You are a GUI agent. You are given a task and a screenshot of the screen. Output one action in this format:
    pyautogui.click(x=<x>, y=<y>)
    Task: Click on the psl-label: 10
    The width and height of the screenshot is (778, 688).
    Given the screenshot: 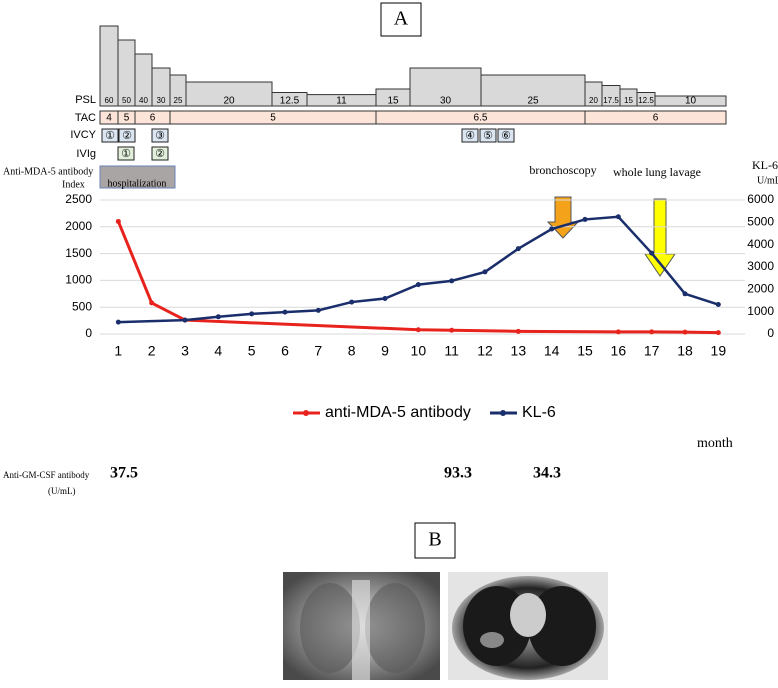 What is the action you would take?
    pyautogui.click(x=691, y=101)
    